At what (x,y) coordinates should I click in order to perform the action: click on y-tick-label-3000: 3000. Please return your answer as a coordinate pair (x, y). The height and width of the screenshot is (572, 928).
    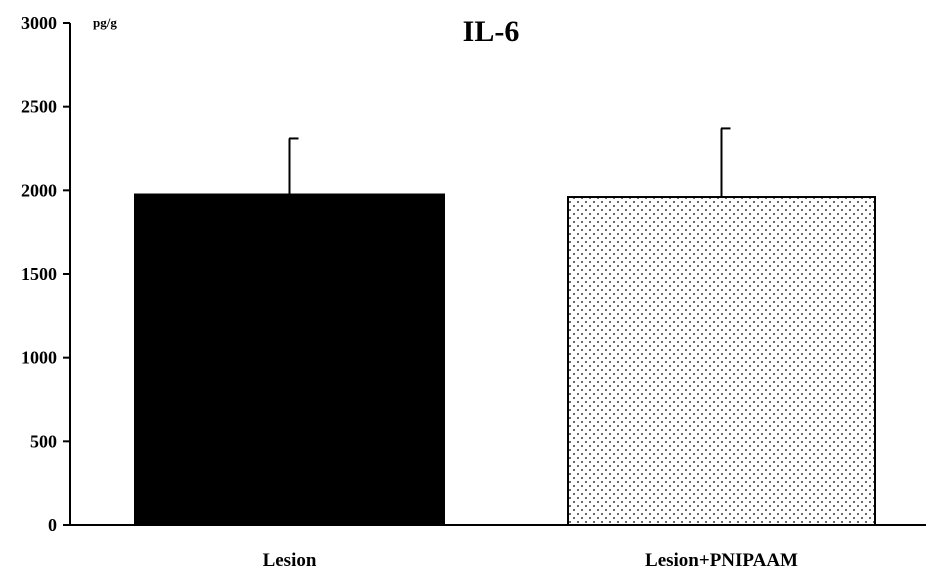
    Looking at the image, I should click on (39, 23).